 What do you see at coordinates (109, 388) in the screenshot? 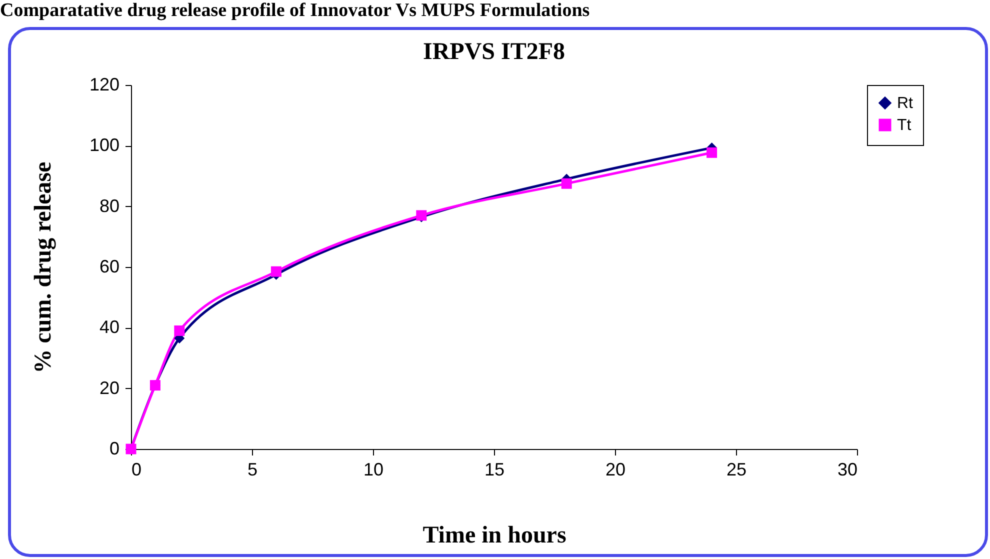
I see `y-tick-label: 20` at bounding box center [109, 388].